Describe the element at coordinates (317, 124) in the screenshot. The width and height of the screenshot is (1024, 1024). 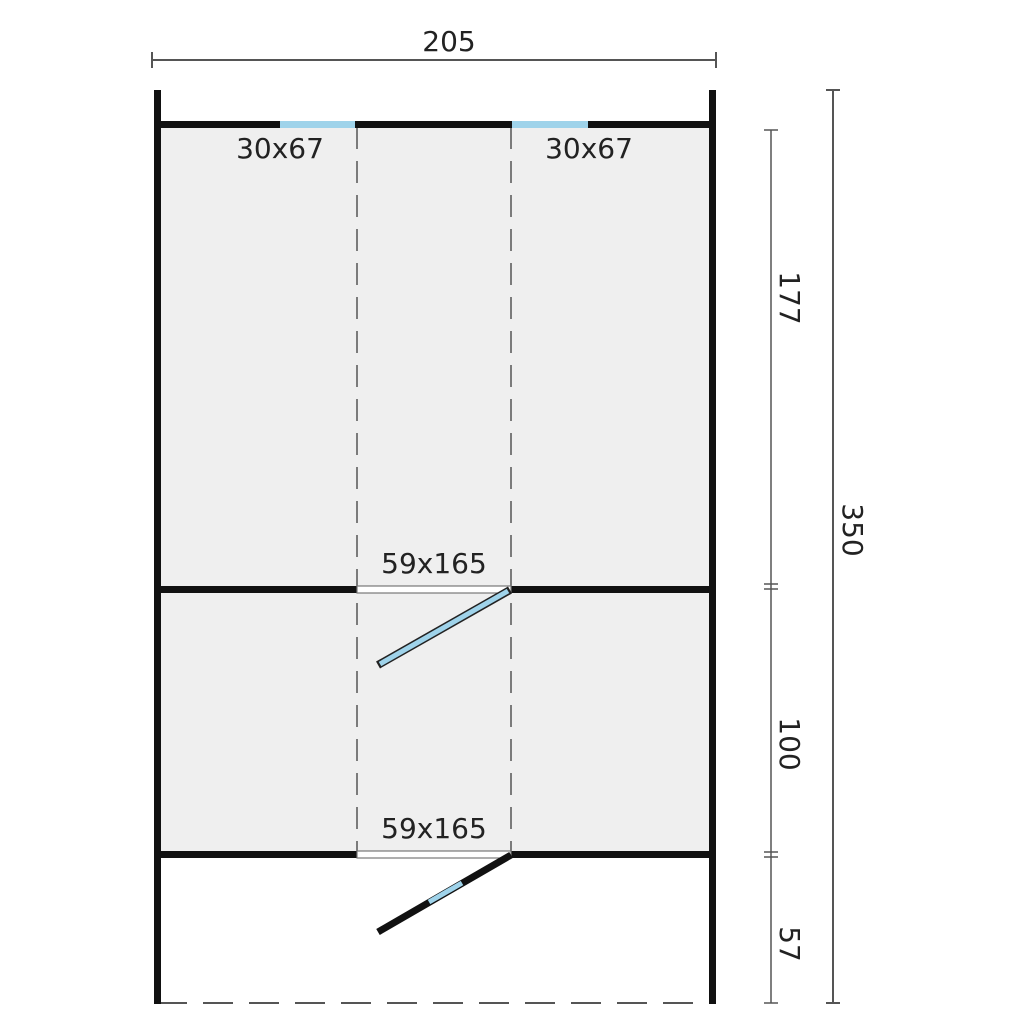
I see `window-left` at that location.